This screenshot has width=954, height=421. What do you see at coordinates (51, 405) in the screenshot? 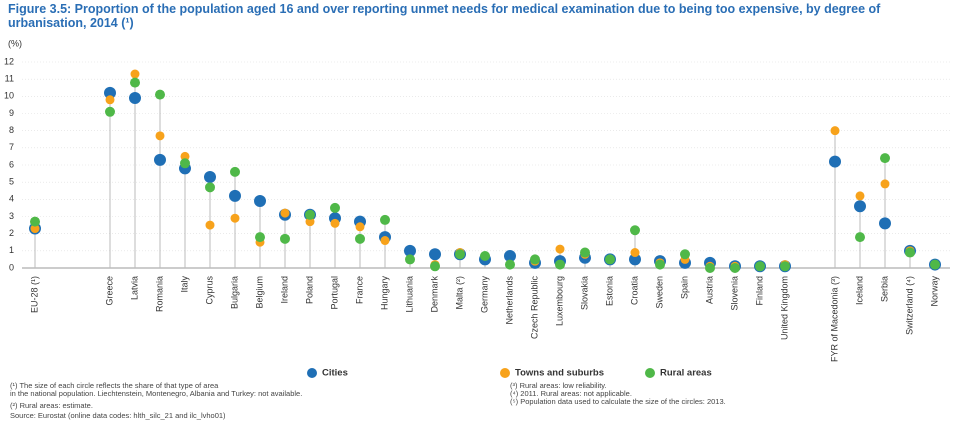
I see `footnote: (²) Rural areas: estimate.` at bounding box center [51, 405].